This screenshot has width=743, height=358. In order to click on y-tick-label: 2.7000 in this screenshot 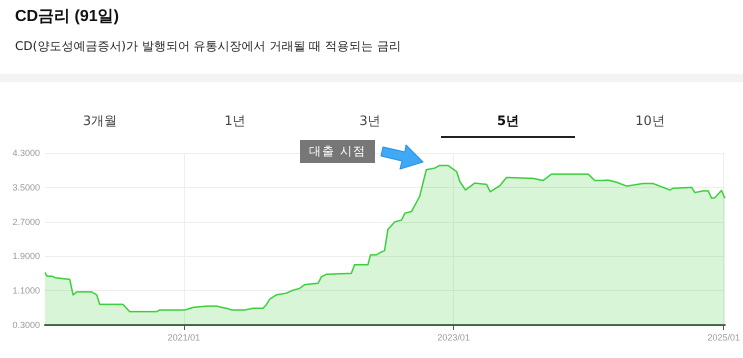, I will do `click(26, 221)`.